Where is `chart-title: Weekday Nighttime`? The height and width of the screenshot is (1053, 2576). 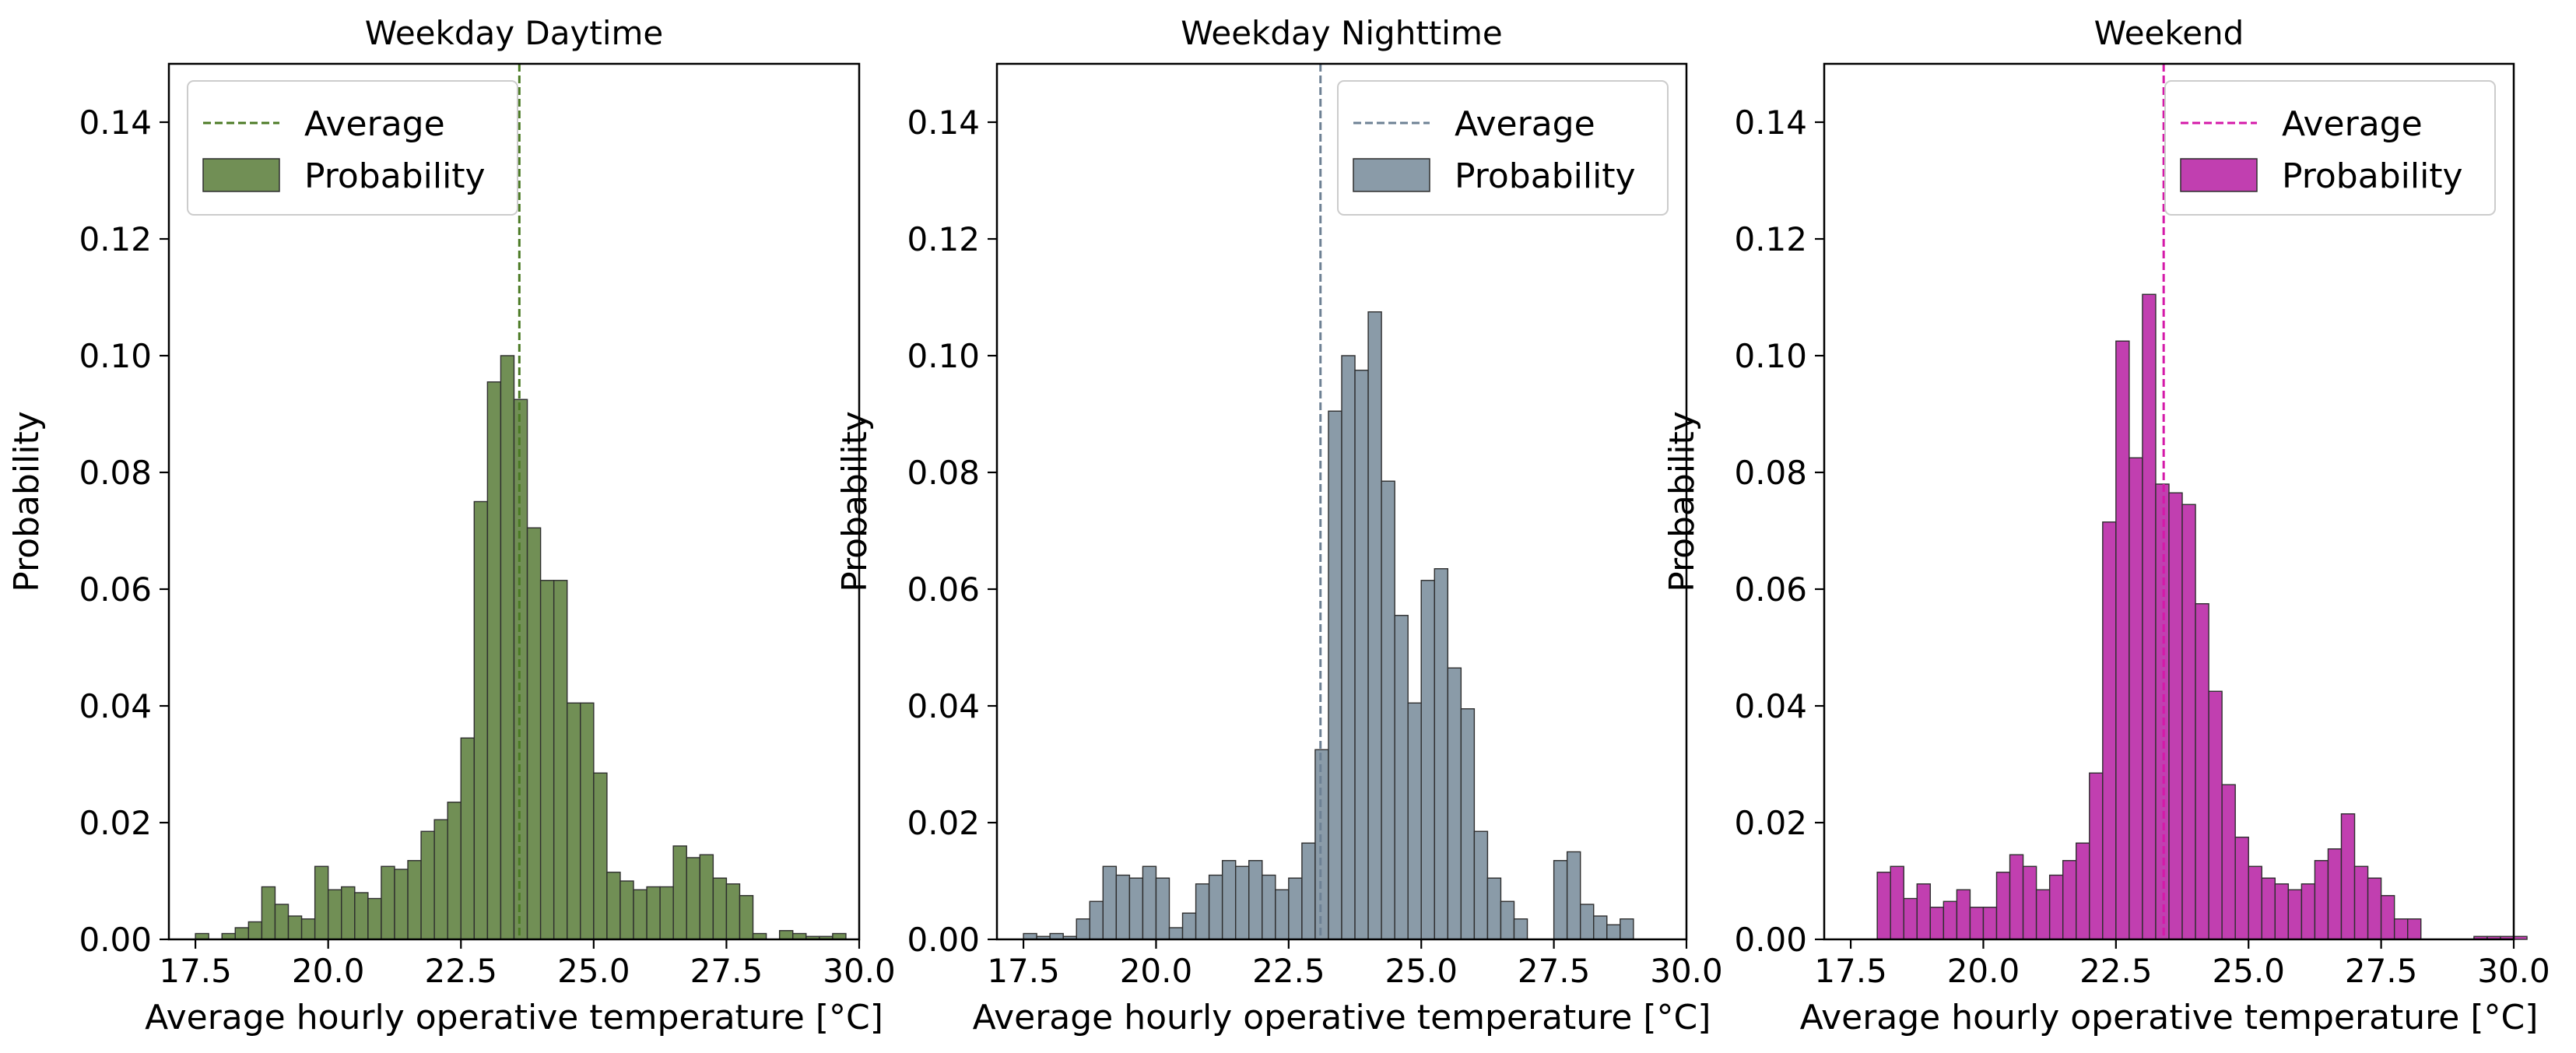
chart-title: Weekday Nighttime is located at coordinates (1342, 33).